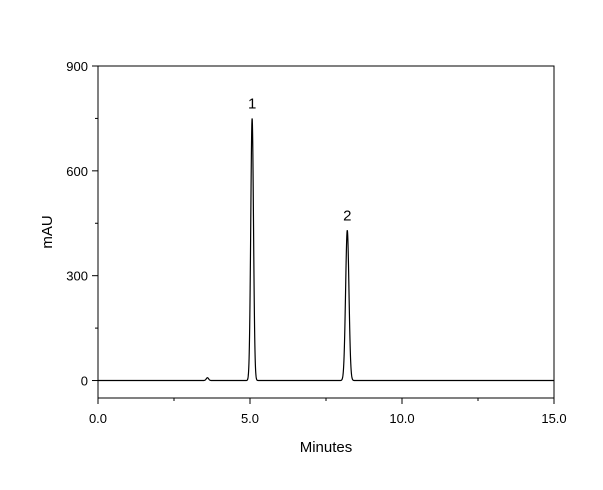 The width and height of the screenshot is (603, 490). I want to click on x-tick-label: 10.0, so click(401, 418).